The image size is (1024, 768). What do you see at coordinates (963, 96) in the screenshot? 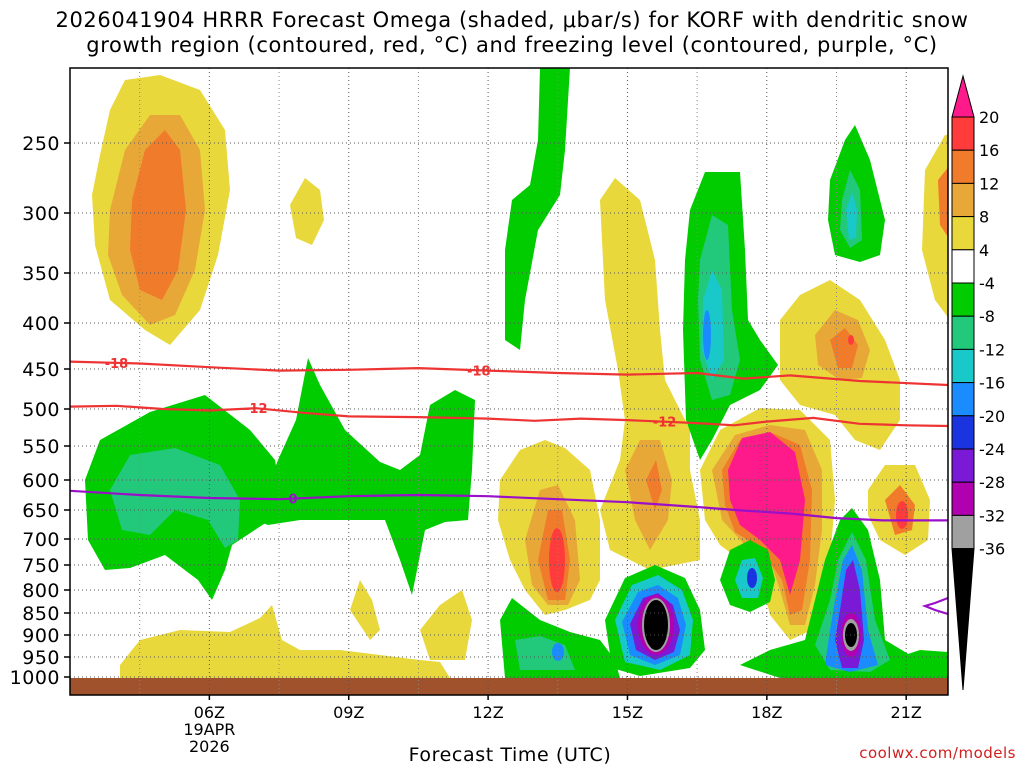
I see `colorbar-top-arrow` at bounding box center [963, 96].